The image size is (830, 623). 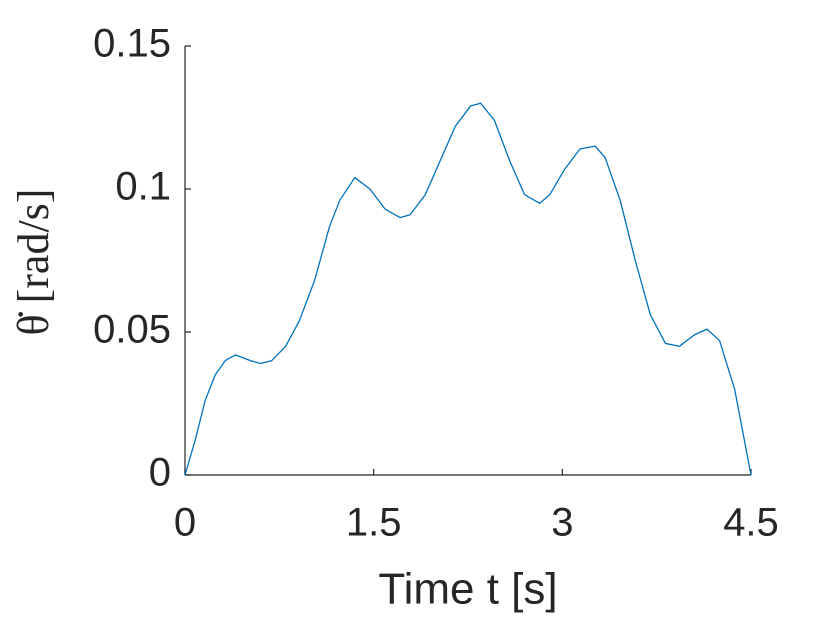 What do you see at coordinates (562, 523) in the screenshot?
I see `x-tick-label: 3` at bounding box center [562, 523].